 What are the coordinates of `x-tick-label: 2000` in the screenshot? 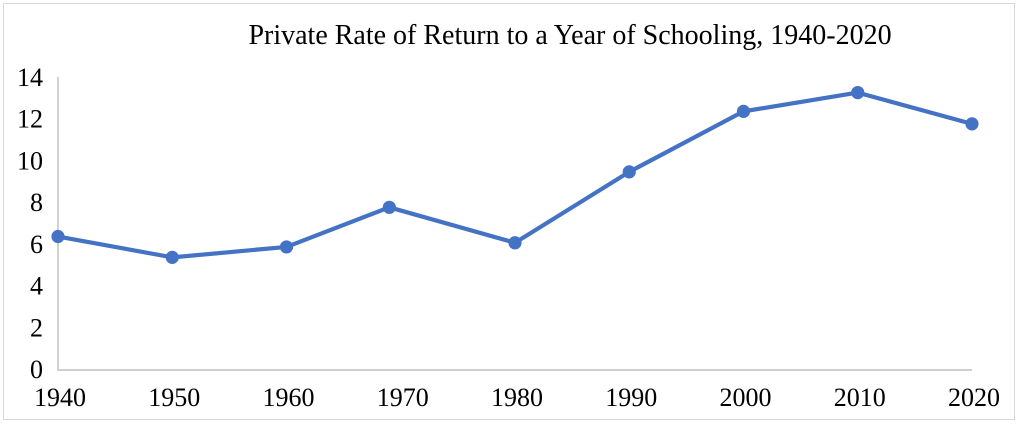 It's located at (746, 397).